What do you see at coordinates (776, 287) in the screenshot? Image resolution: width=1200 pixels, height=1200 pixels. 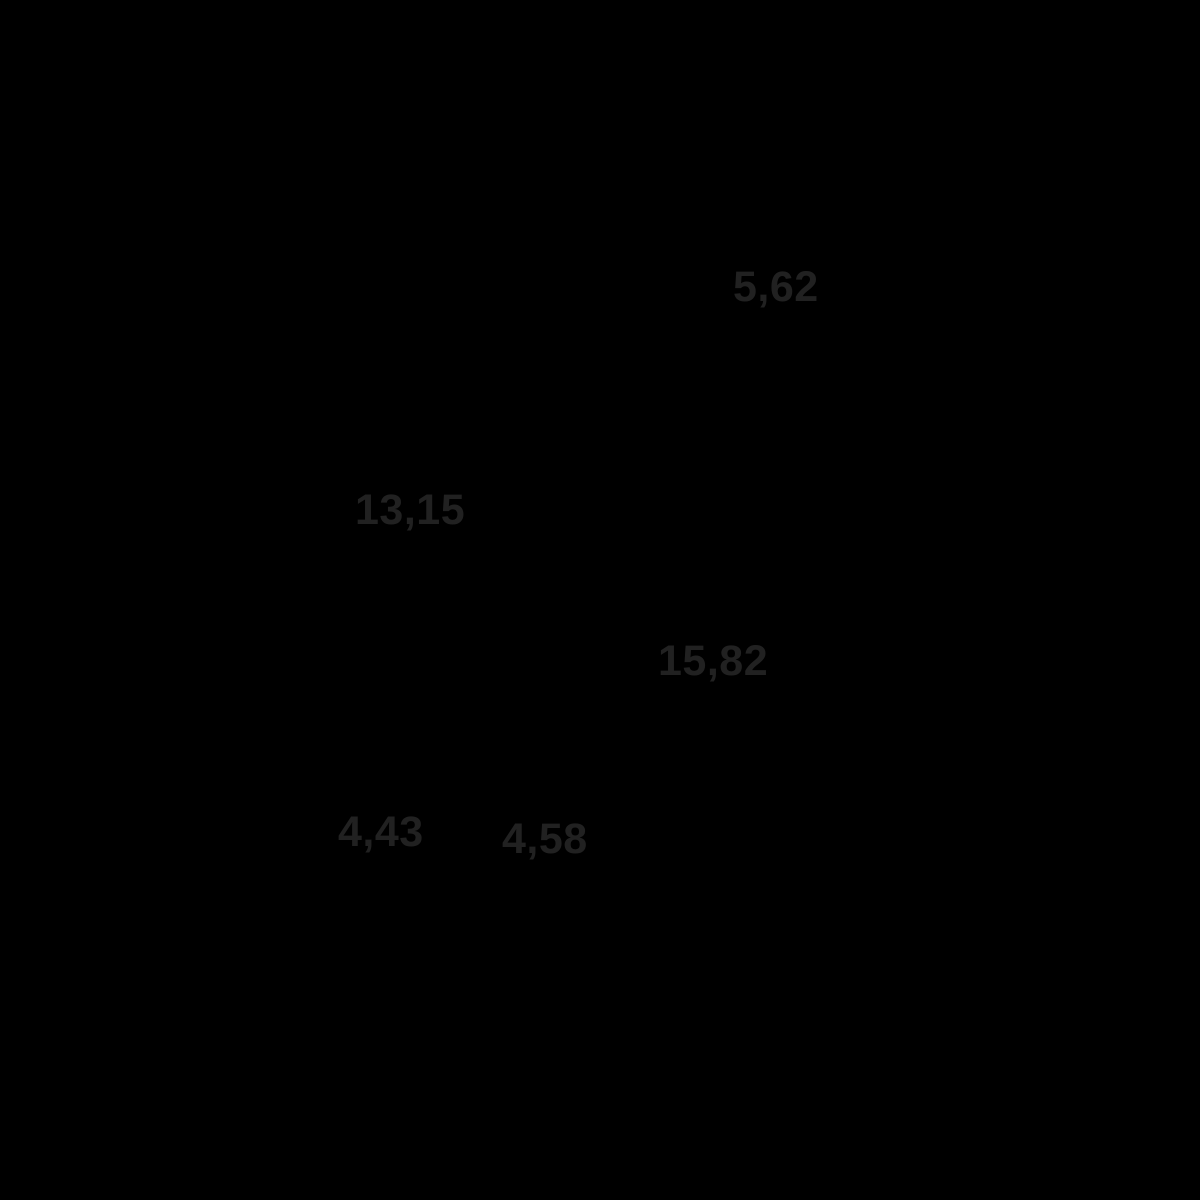 I see `data-label: 5,62` at bounding box center [776, 287].